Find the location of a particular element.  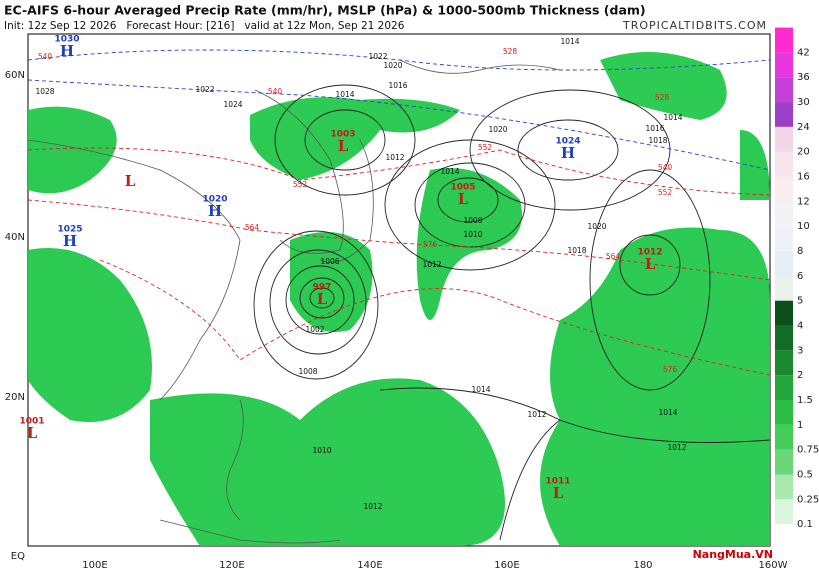

pressure-center-value: 1024 is located at coordinates (567, 142).